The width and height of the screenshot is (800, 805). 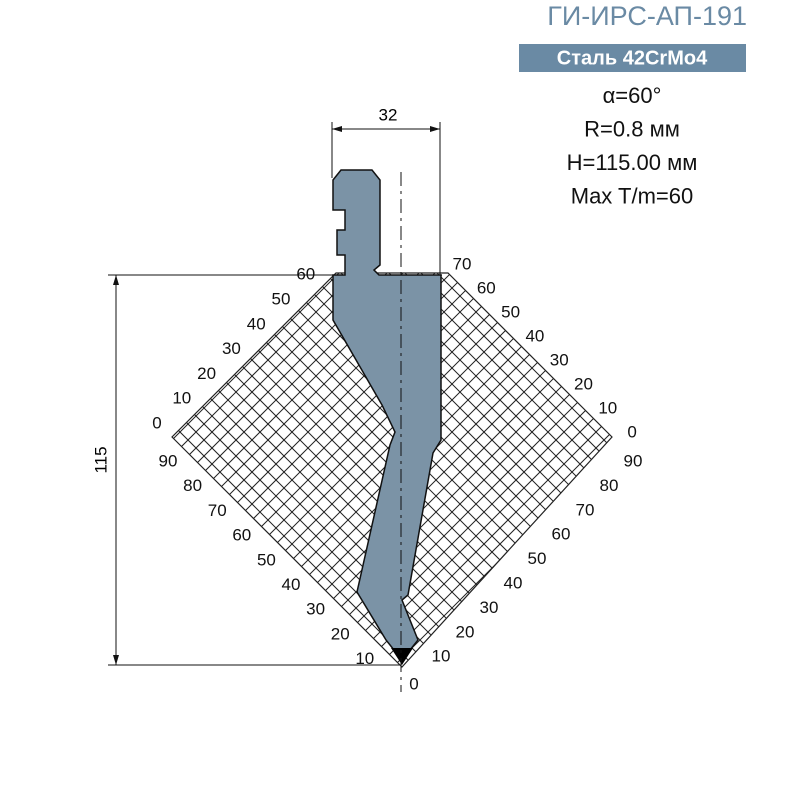 What do you see at coordinates (632, 162) in the screenshot?
I see `spec: H=115.00 мм` at bounding box center [632, 162].